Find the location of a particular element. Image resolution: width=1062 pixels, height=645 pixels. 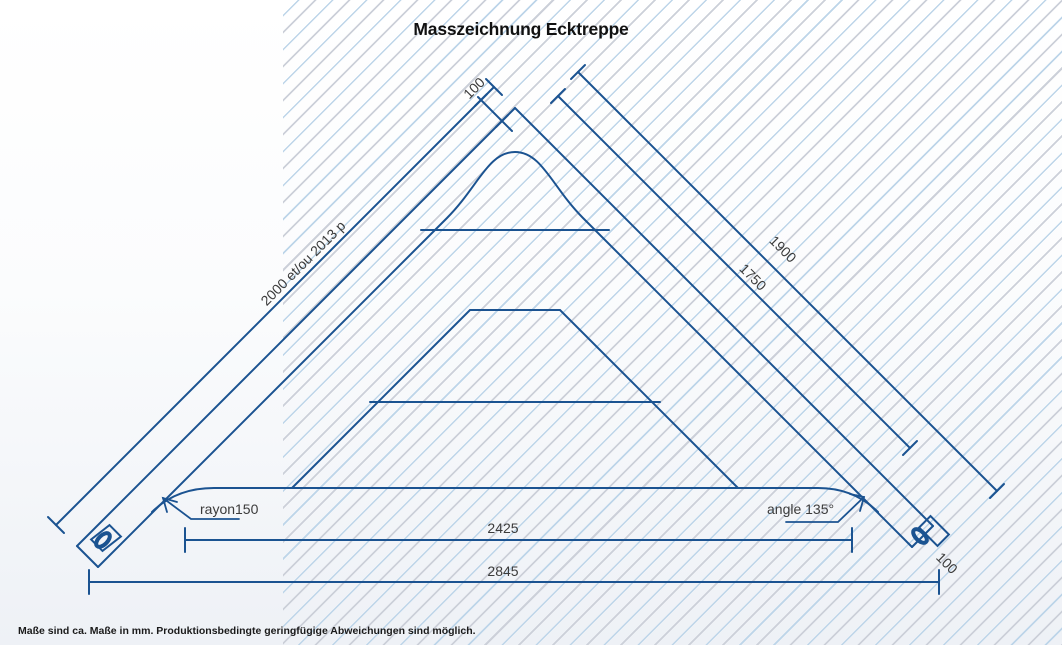

left-anchor-bolt is located at coordinates (103, 540).